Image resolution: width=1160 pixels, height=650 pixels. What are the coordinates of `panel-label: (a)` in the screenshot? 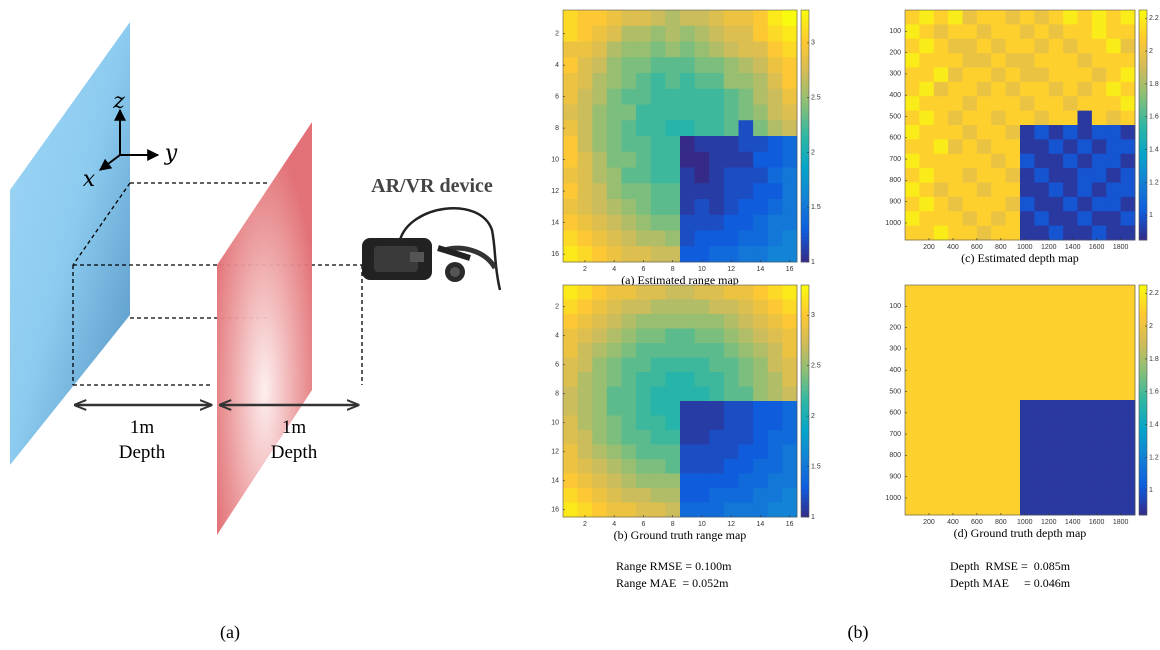 It's located at (230, 632).